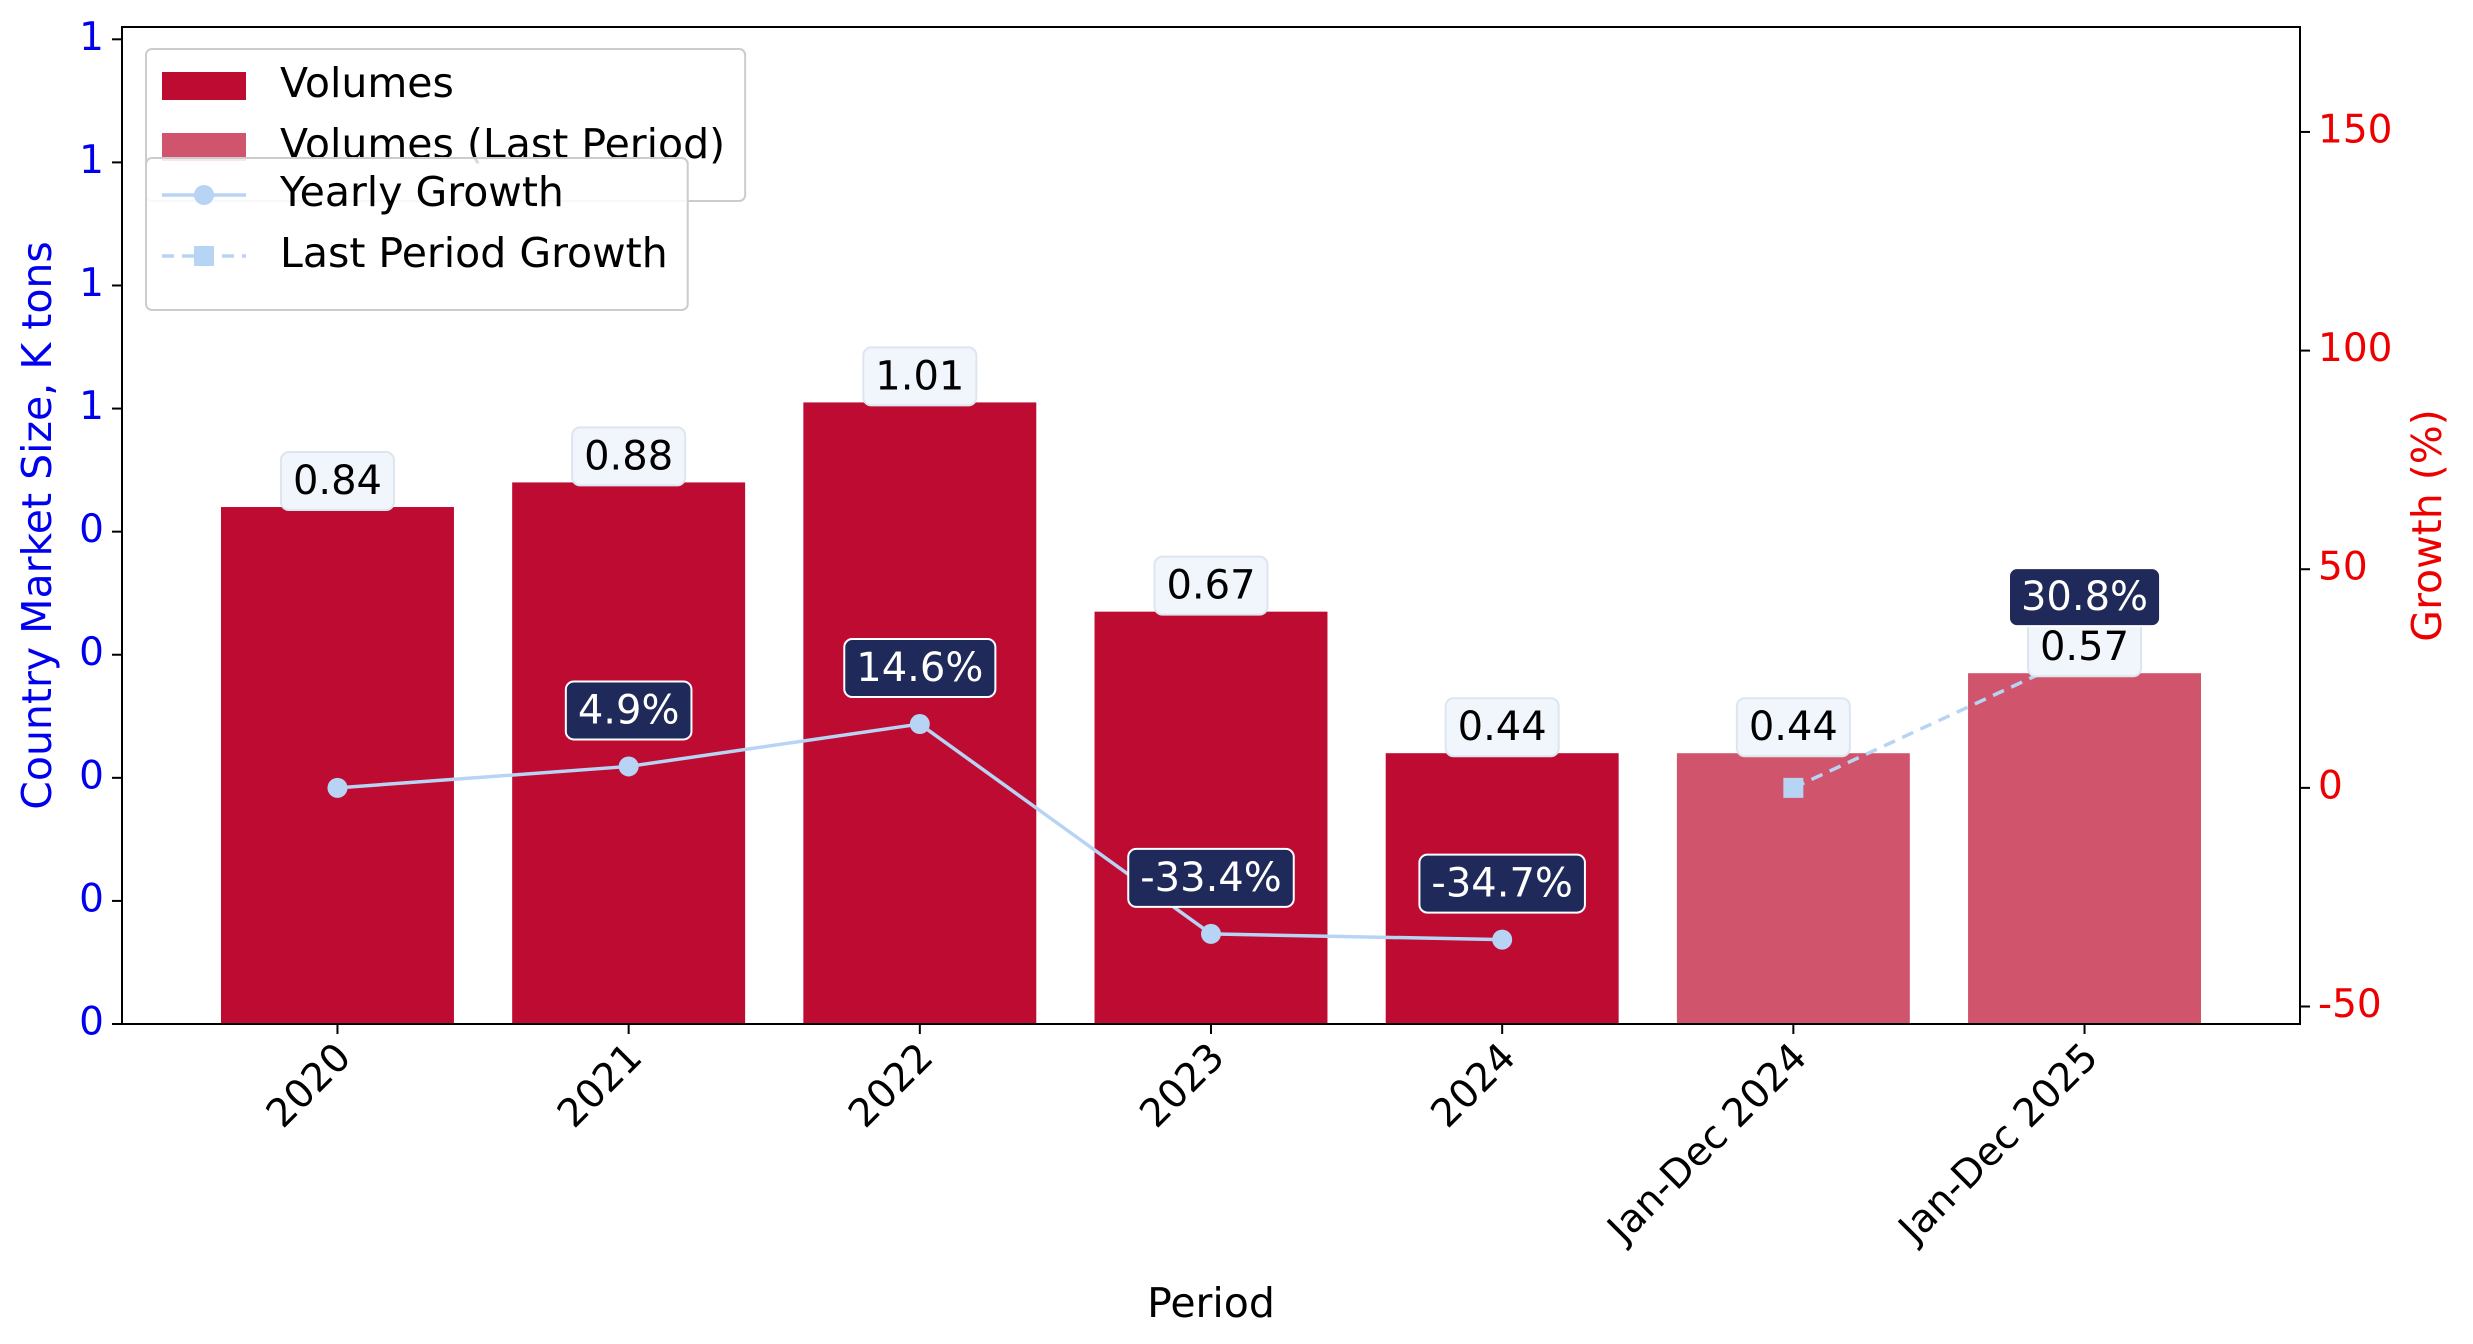 The width and height of the screenshot is (2473, 1344). Describe the element at coordinates (2355, 129) in the screenshot. I see `y2-tick-label: 150` at that location.